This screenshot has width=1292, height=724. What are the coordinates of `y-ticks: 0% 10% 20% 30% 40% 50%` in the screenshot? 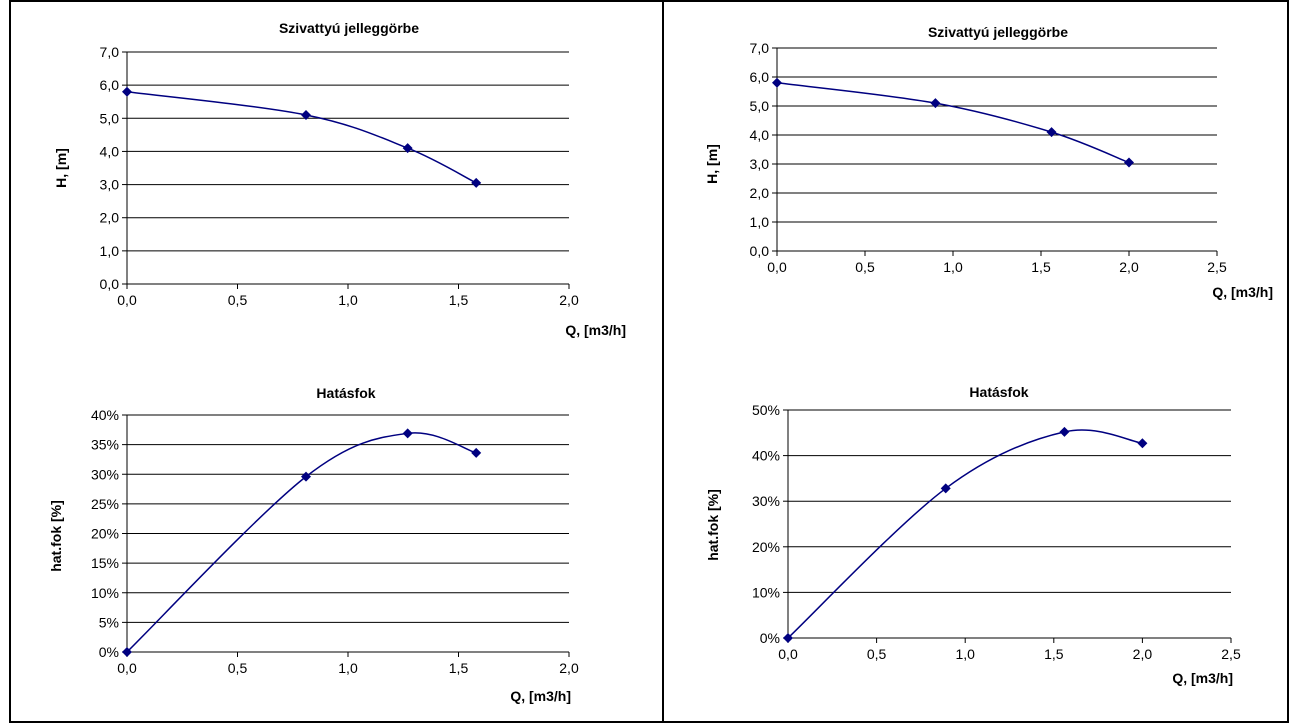 It's located at (770, 524).